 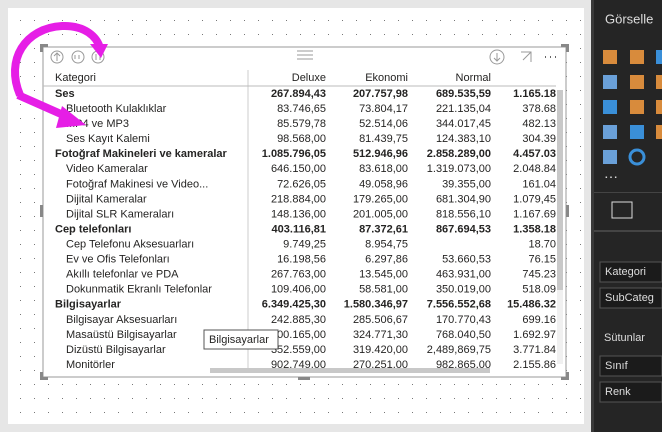 I want to click on cell: 1.692.97, so click(x=534, y=335).